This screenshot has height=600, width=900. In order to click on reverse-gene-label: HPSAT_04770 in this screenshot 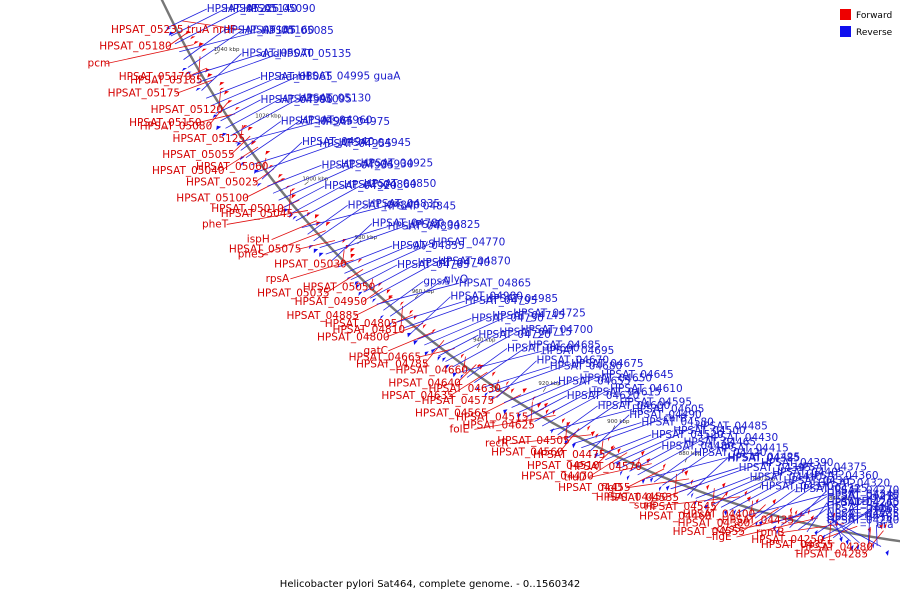, I will do `click(469, 243)`.